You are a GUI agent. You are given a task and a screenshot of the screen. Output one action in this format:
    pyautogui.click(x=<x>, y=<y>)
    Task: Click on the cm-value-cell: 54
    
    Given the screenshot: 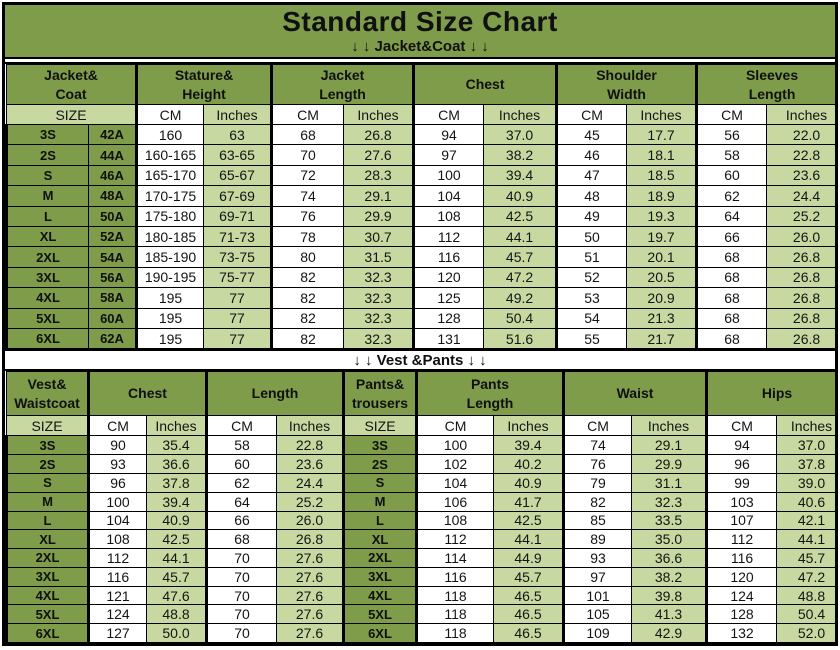 What is the action you would take?
    pyautogui.click(x=591, y=318)
    